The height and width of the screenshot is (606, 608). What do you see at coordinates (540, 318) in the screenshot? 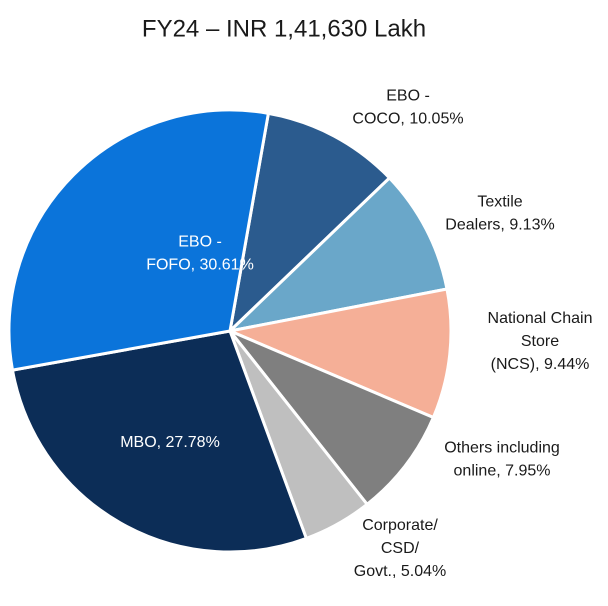
I see `slice-label: National Chain` at bounding box center [540, 318].